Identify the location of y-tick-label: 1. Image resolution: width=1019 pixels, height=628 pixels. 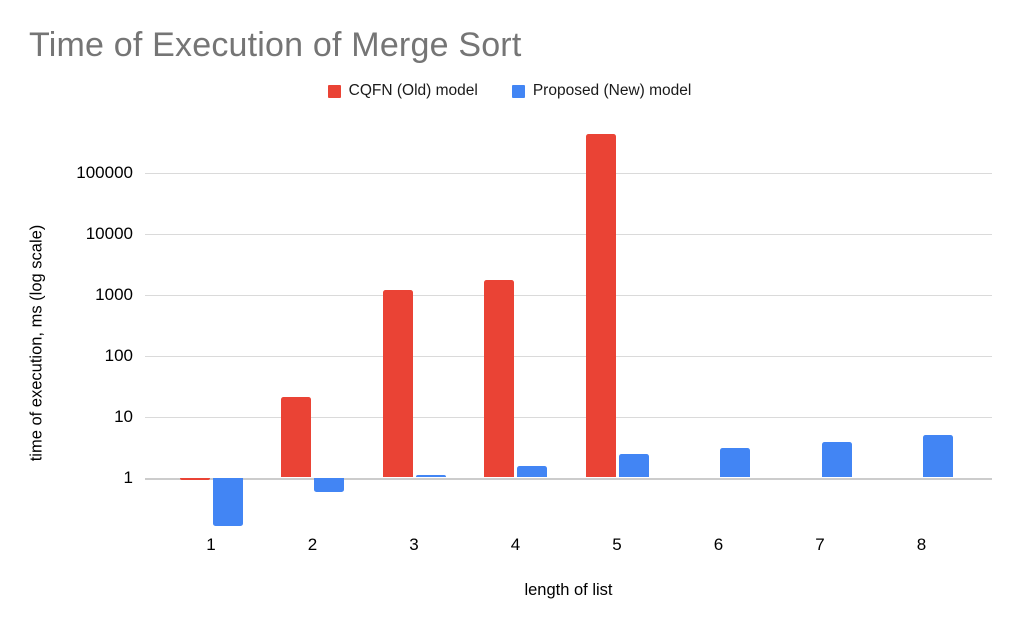
(128, 477).